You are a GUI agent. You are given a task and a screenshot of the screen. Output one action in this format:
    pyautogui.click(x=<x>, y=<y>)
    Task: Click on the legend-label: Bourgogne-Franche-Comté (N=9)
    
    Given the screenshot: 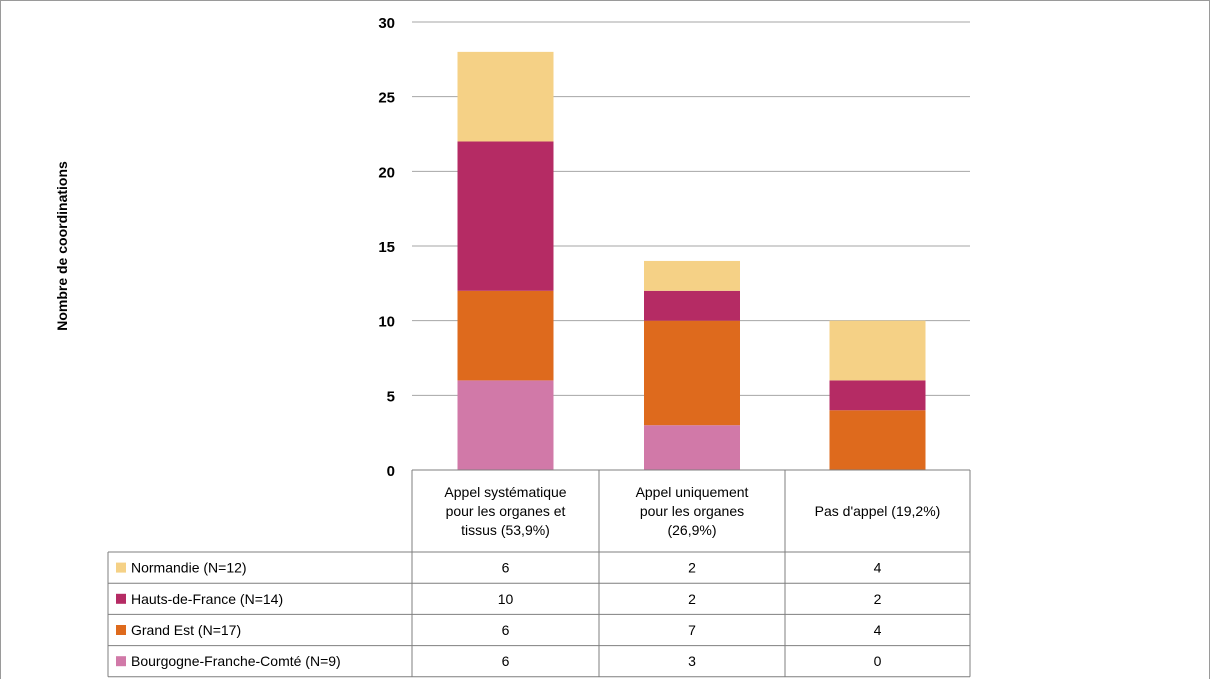 What is the action you would take?
    pyautogui.click(x=236, y=661)
    